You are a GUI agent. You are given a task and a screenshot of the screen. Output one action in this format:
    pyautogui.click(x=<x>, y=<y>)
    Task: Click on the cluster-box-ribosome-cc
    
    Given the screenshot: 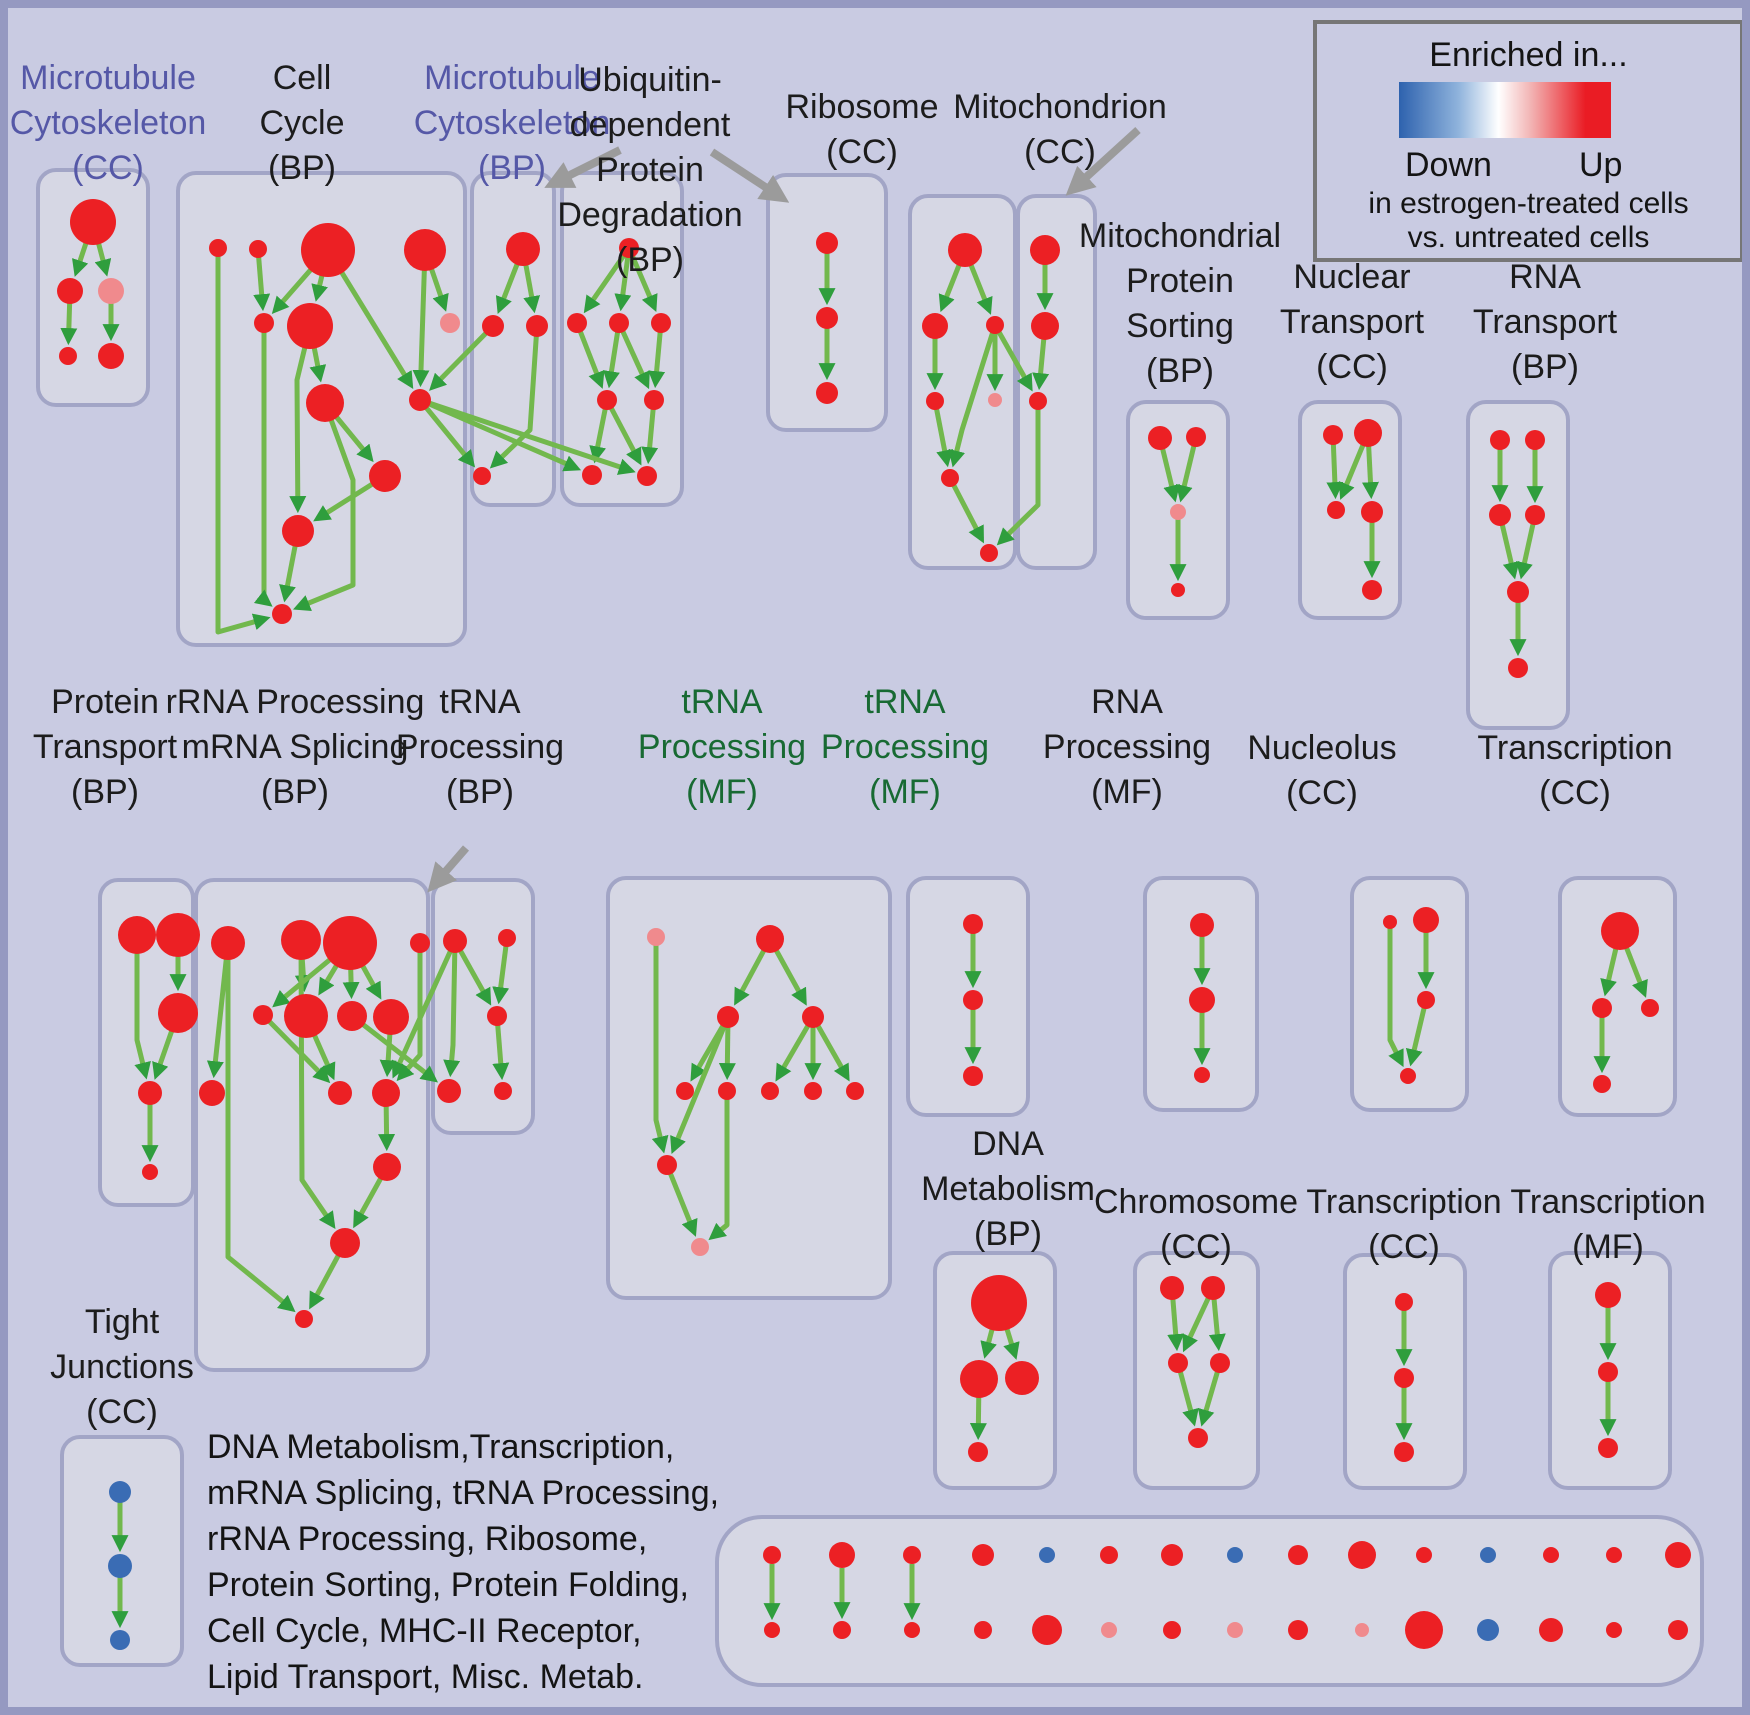 What is the action you would take?
    pyautogui.click(x=962, y=382)
    